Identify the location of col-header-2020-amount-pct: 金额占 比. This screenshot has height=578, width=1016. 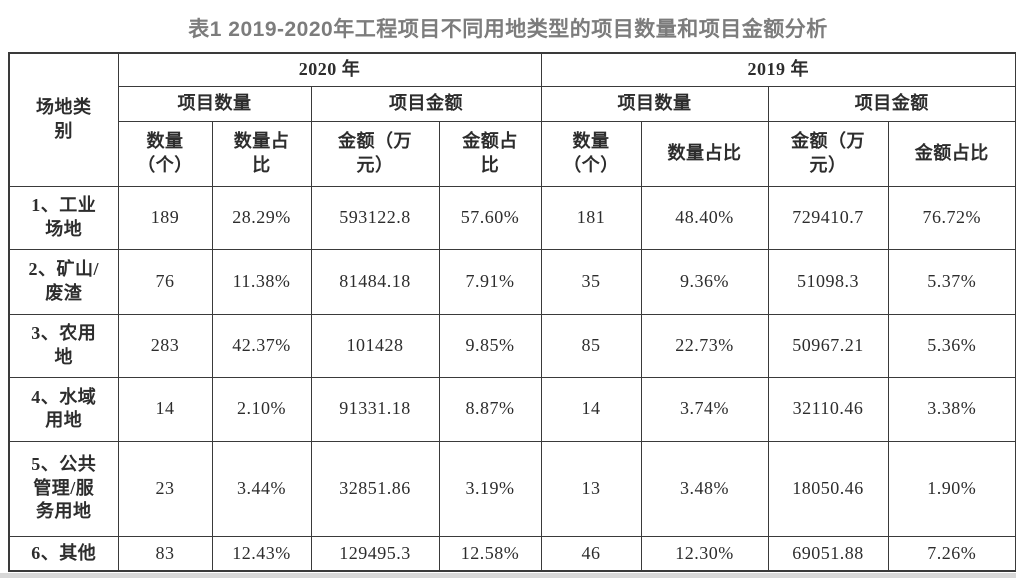
(490, 153).